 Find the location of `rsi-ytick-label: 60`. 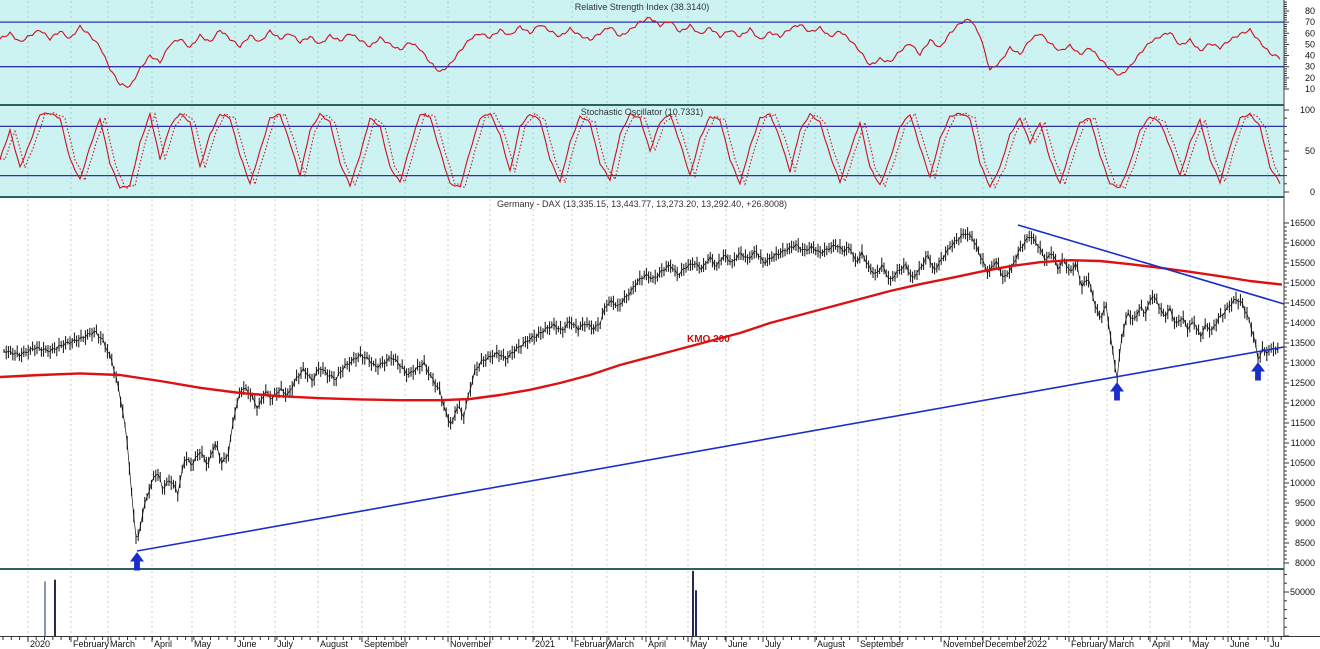

rsi-ytick-label: 60 is located at coordinates (1310, 33).